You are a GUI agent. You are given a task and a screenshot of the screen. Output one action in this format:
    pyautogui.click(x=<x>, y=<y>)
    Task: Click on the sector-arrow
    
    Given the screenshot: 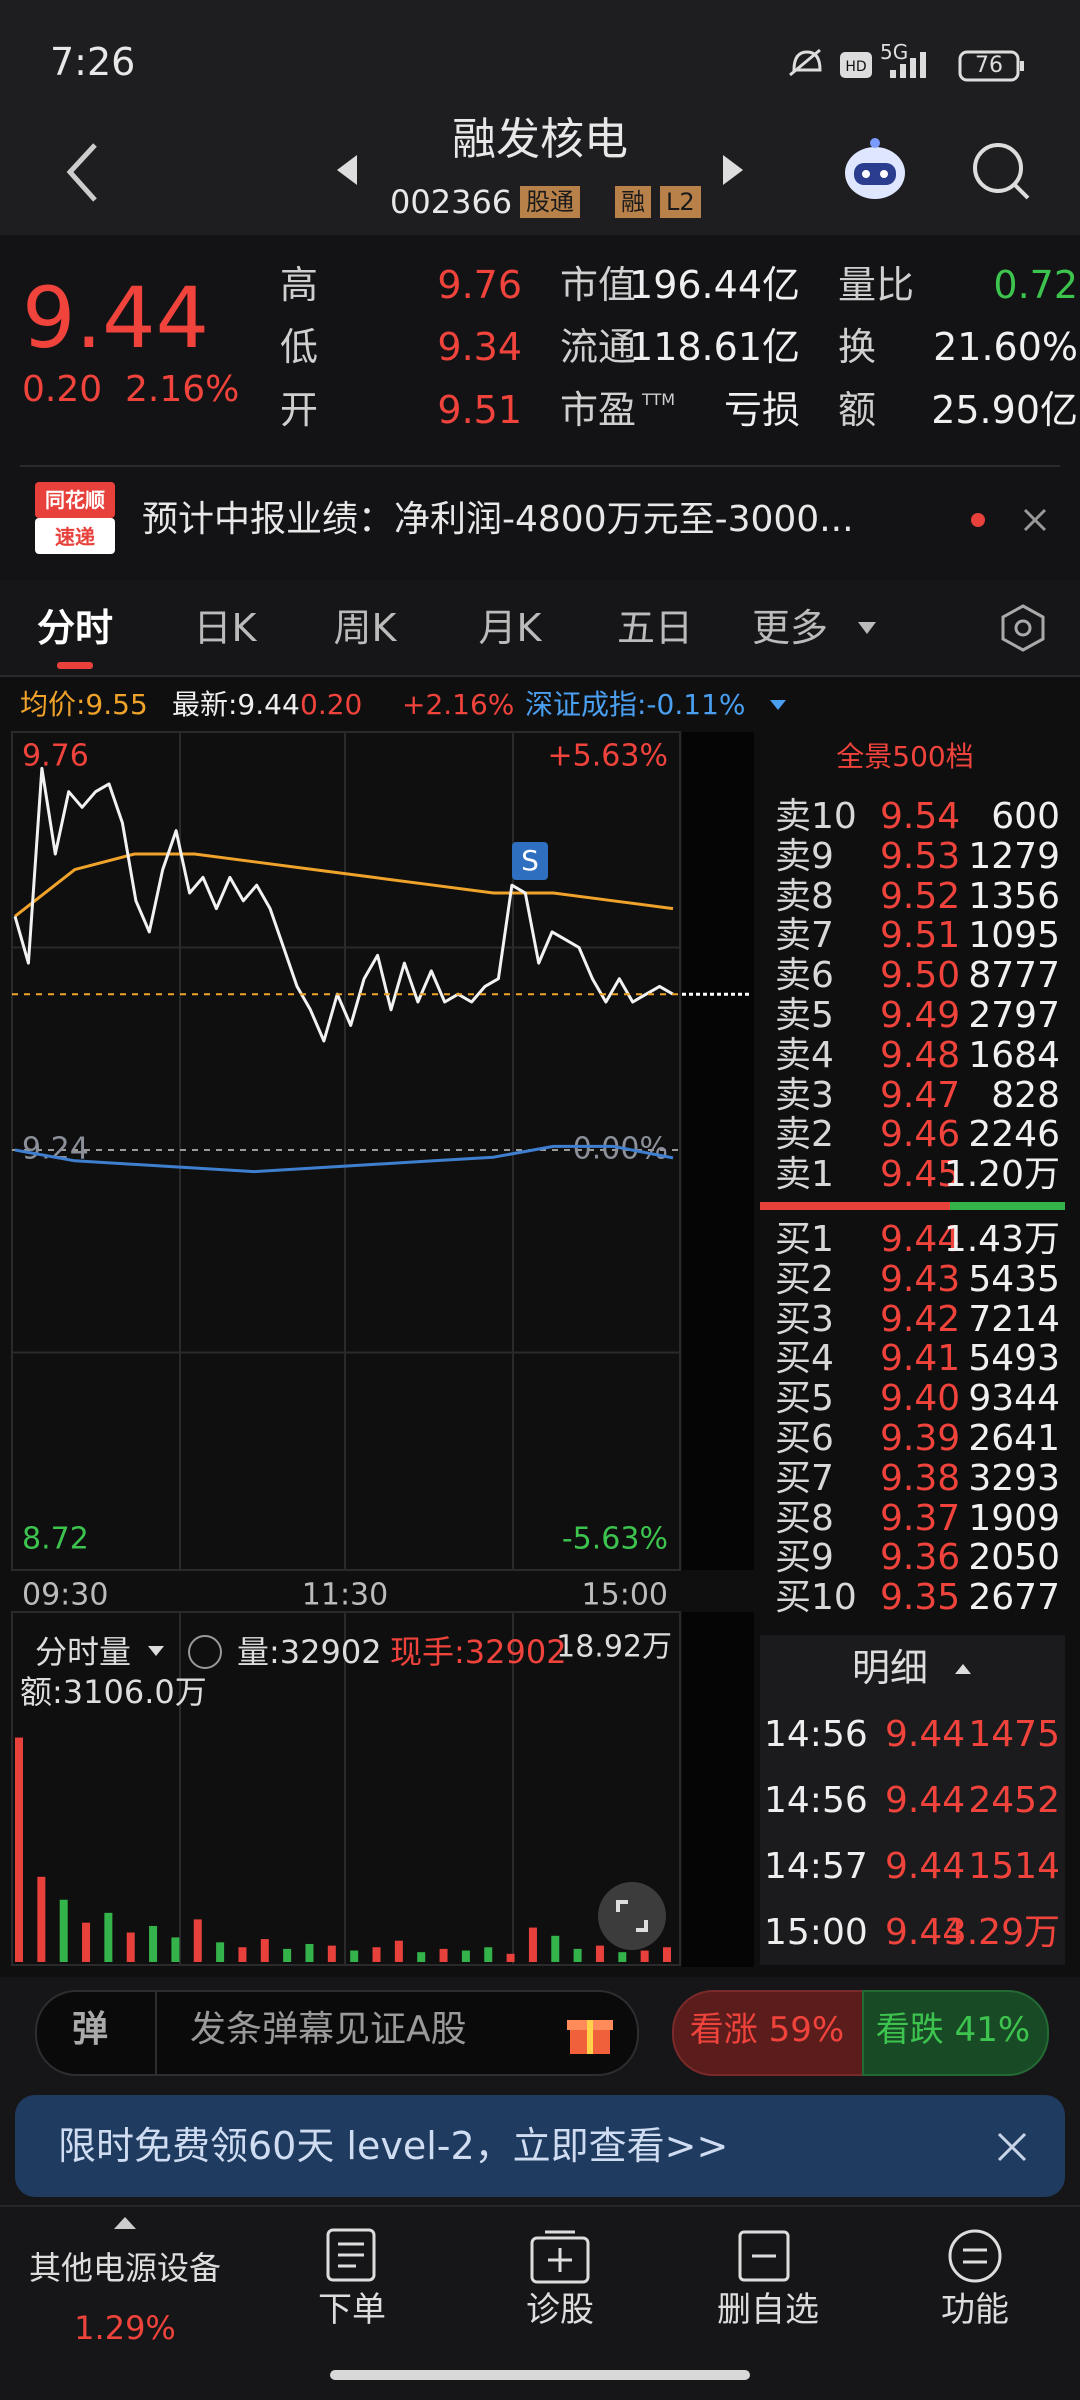 What is the action you would take?
    pyautogui.click(x=125, y=2223)
    